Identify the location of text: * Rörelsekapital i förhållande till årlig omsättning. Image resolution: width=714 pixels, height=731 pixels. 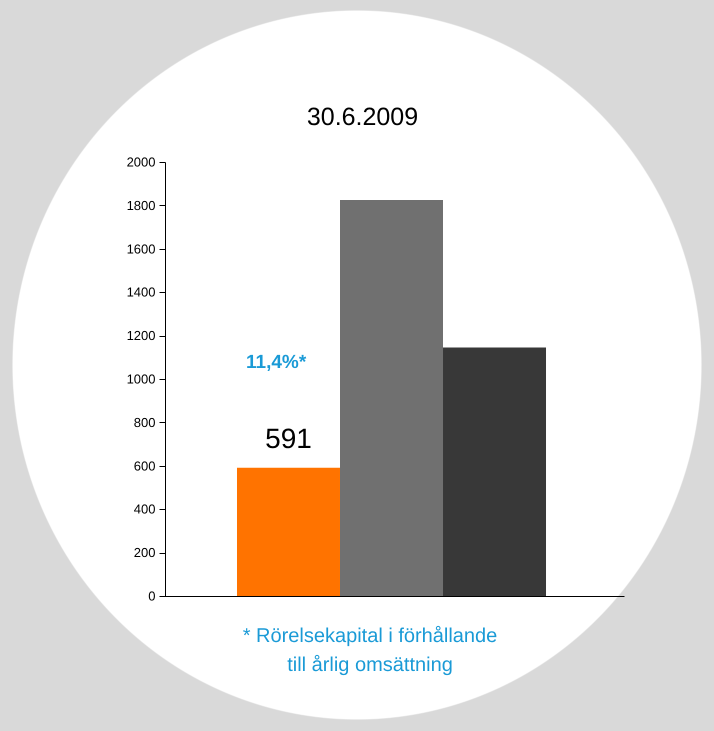
(370, 651).